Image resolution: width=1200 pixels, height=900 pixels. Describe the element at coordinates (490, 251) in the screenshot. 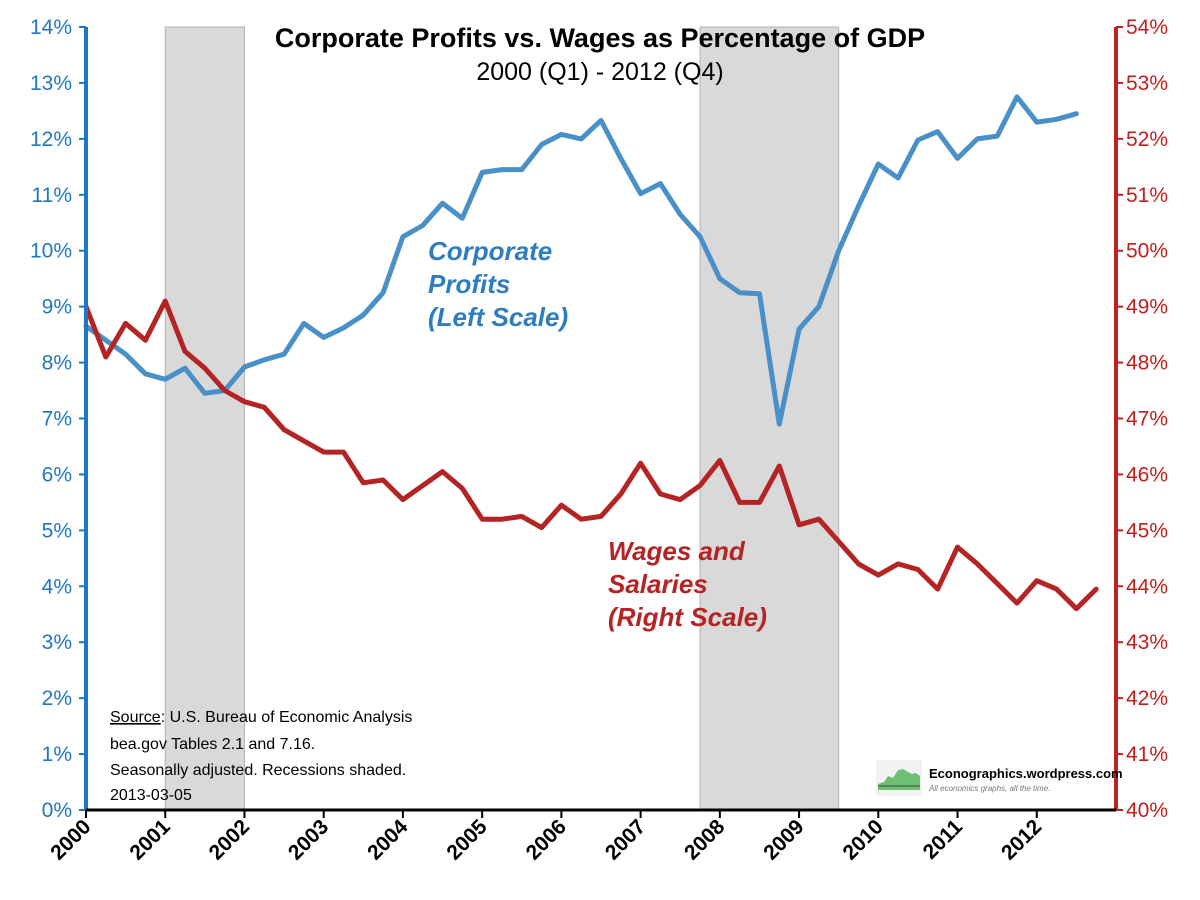

I see `annotation-profits-line-1: Corporate` at that location.